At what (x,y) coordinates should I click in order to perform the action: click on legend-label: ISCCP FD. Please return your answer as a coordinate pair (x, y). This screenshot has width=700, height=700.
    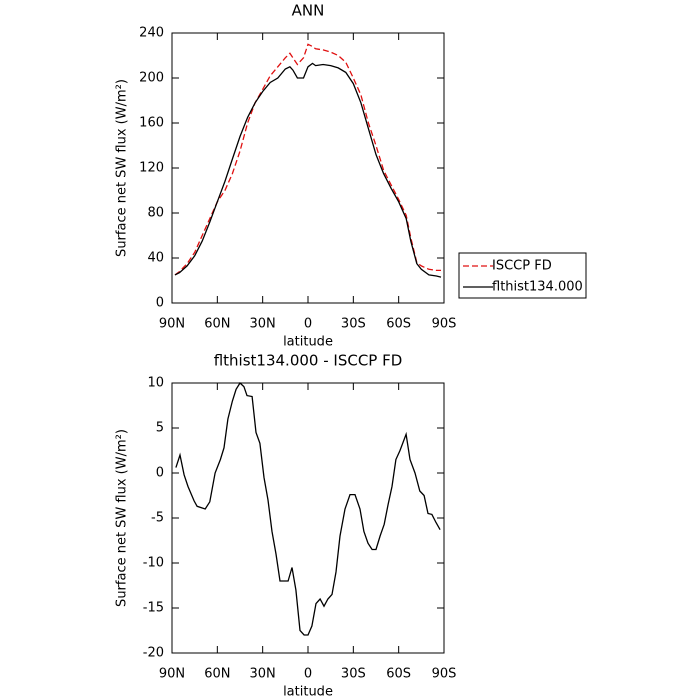
    Looking at the image, I should click on (522, 266).